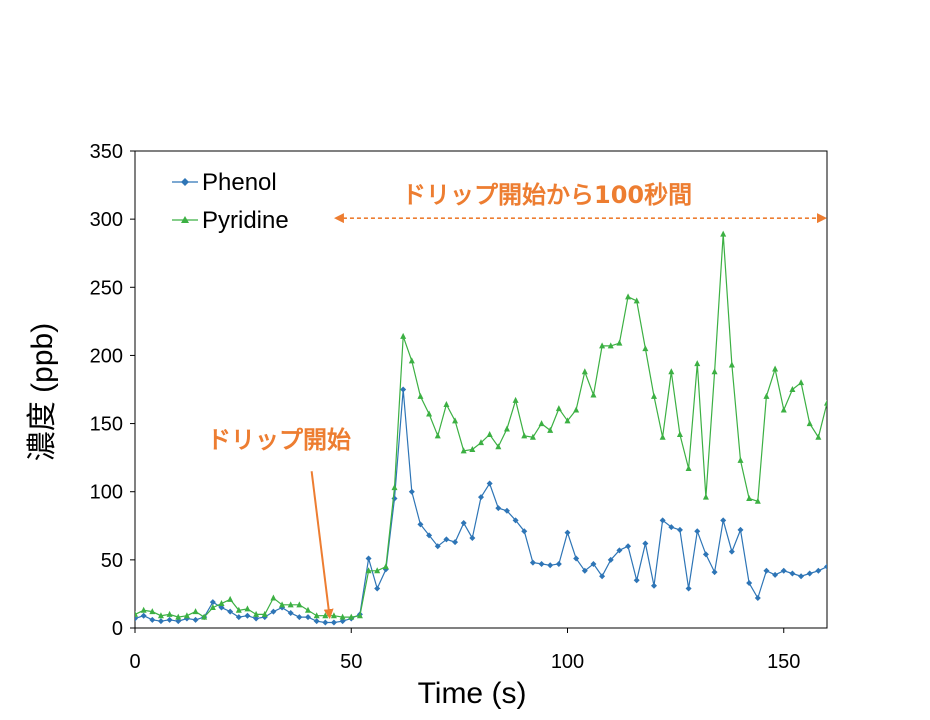  Describe the element at coordinates (112, 390) in the screenshot. I see `y-axis: 0 50 100 150 200 250 300 350` at that location.